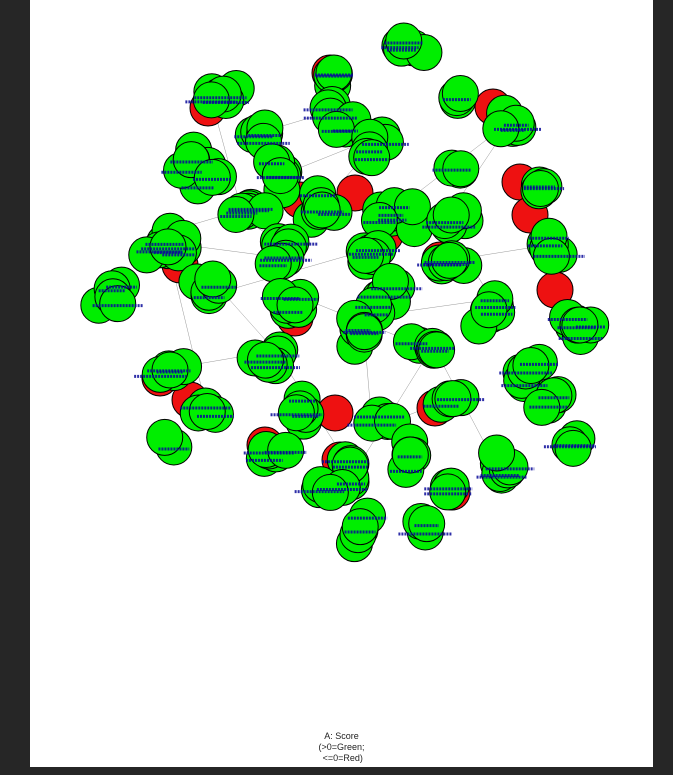 The height and width of the screenshot is (775, 673). I want to click on legend-nonpositive-rule: <=0=Red), so click(341, 758).